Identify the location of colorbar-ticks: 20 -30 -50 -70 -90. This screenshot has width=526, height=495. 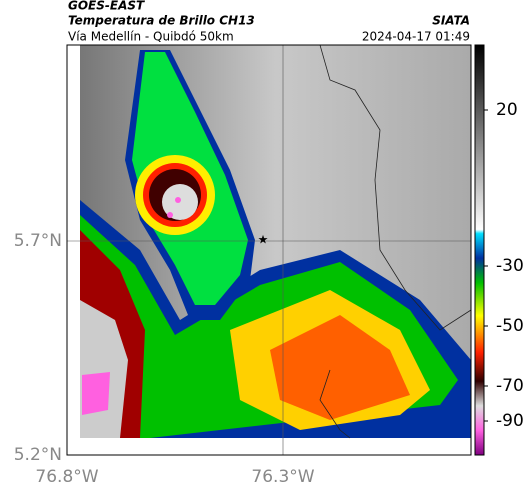
(504, 265).